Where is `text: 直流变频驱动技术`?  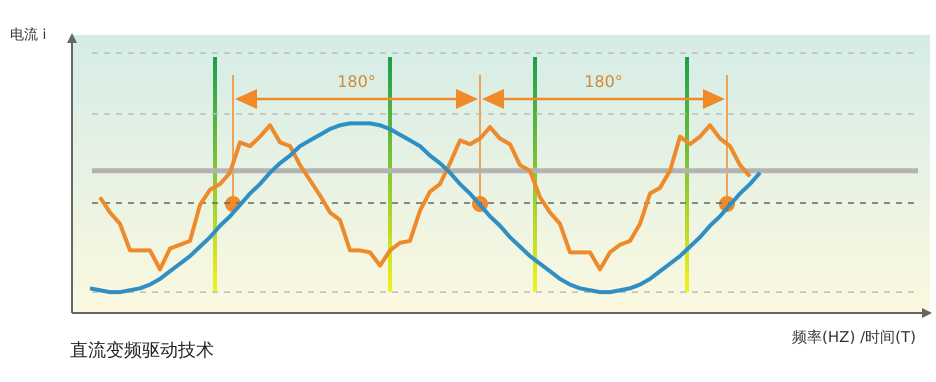 text: 直流变频驱动技术 is located at coordinates (142, 350).